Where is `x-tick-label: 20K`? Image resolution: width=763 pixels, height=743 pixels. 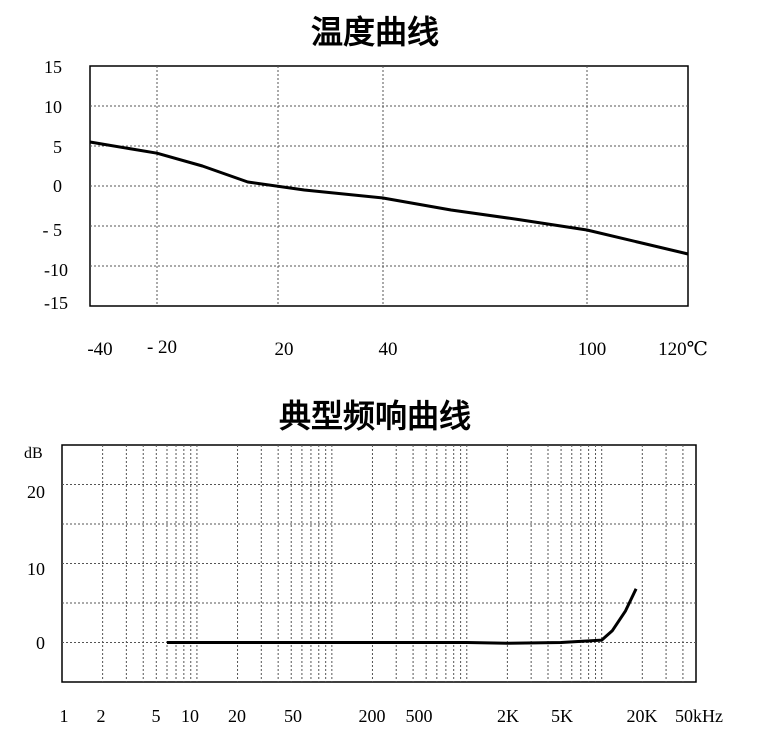 x-tick-label: 20K is located at coordinates (642, 716).